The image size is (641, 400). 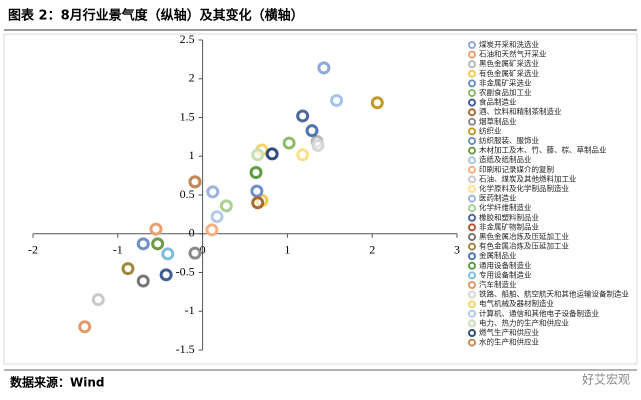 What do you see at coordinates (509, 140) in the screenshot?
I see `legend-label: 纺织服装、服饰业` at bounding box center [509, 140].